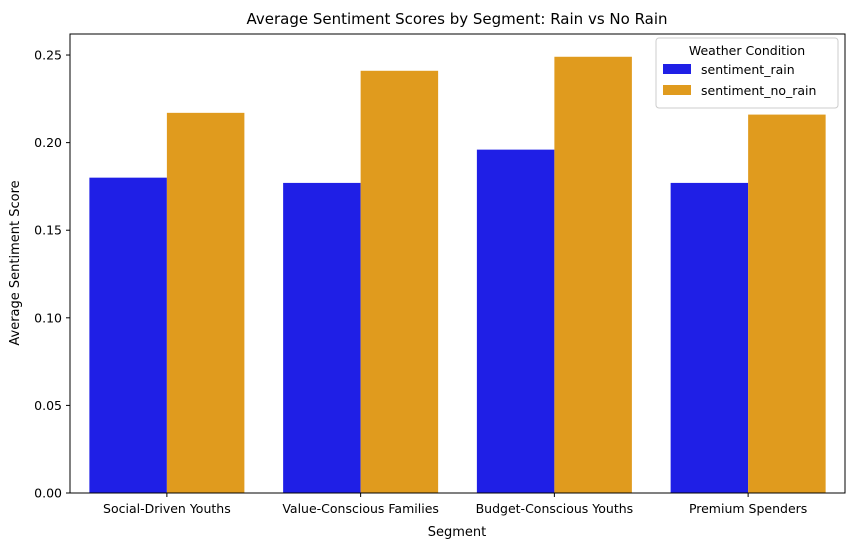  I want to click on legend-title: Weather Condition, so click(747, 50).